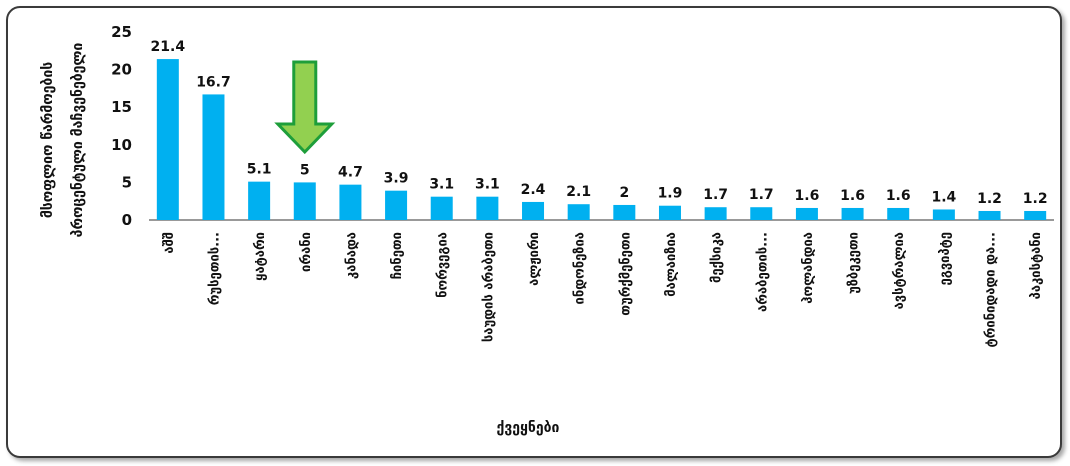 This screenshot has width=1070, height=466. Describe the element at coordinates (121, 32) in the screenshot. I see `y-tick-label-5: 25` at that location.